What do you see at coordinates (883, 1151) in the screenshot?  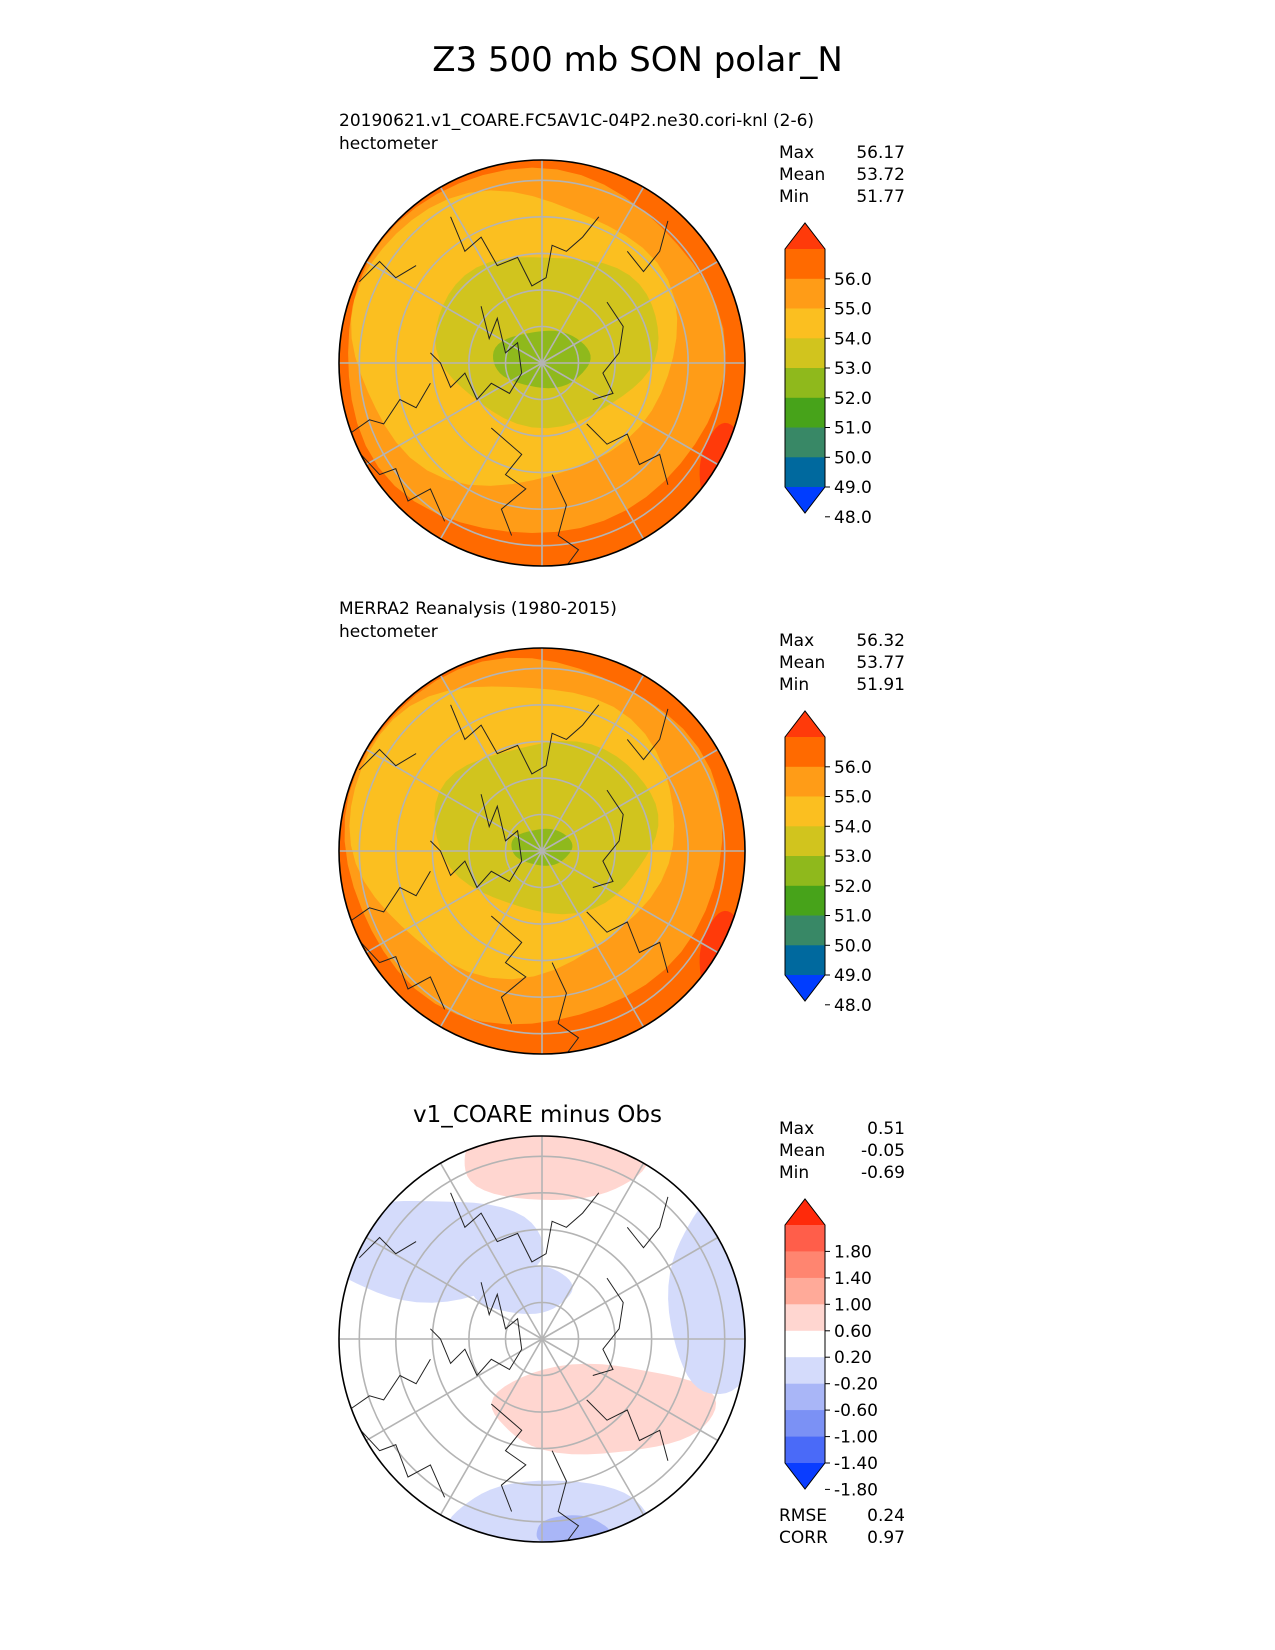 I see `stat-value: -0.05` at bounding box center [883, 1151].